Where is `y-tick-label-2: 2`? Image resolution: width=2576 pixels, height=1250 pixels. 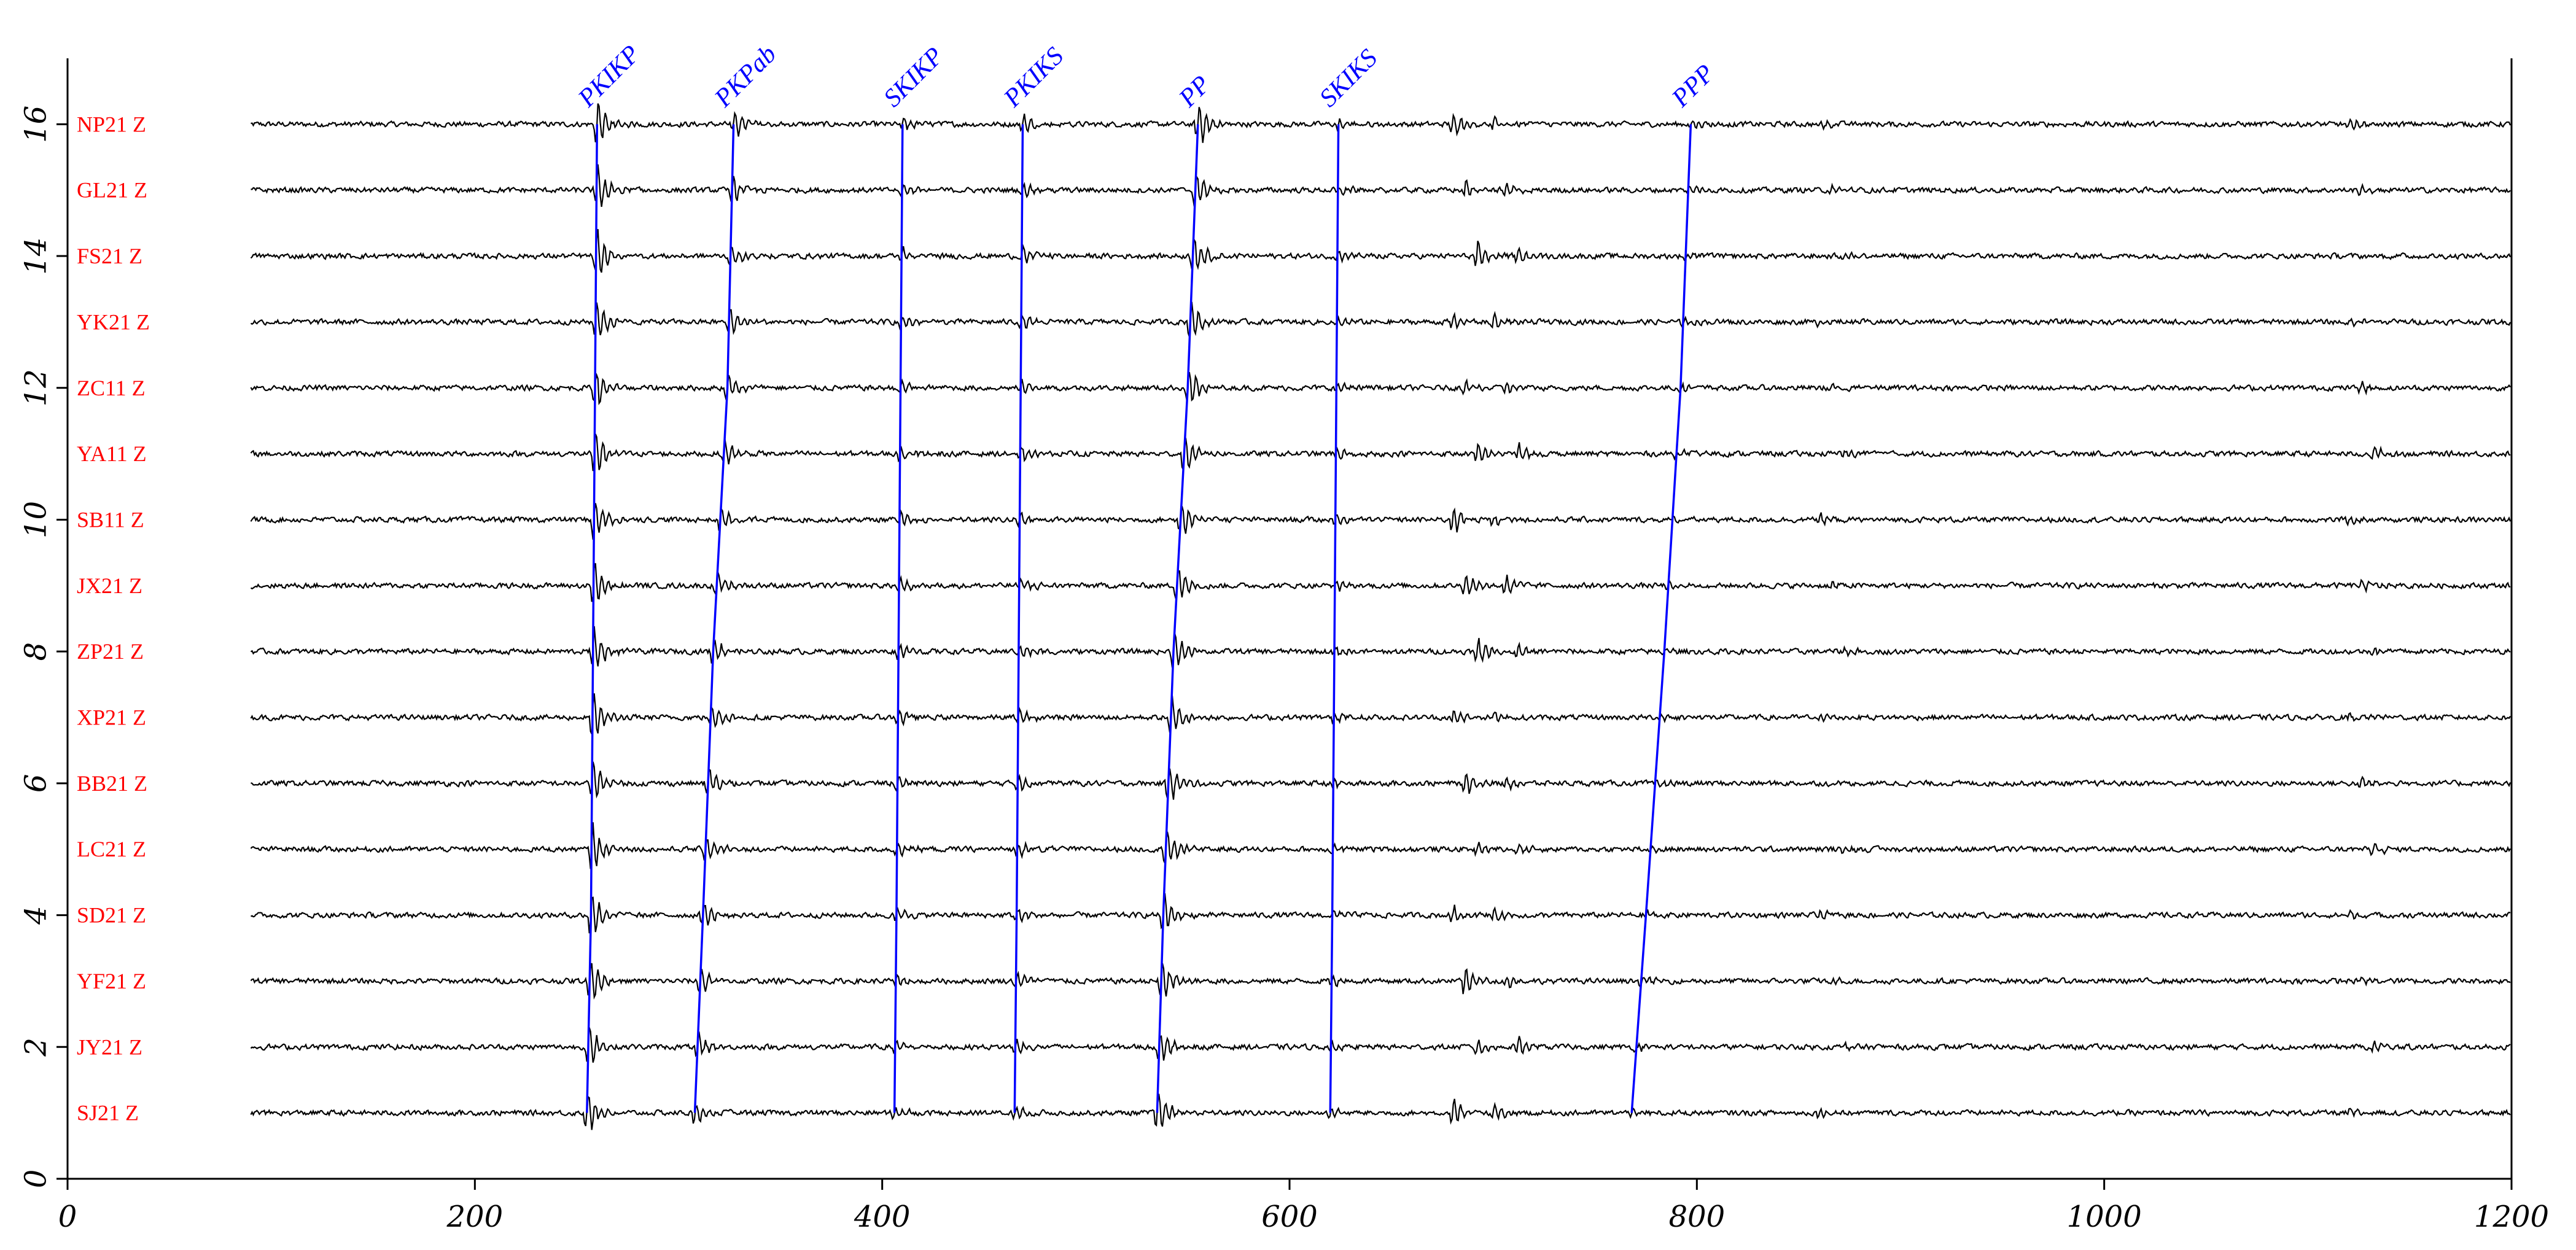
y-tick-label-2: 2 is located at coordinates (36, 1048).